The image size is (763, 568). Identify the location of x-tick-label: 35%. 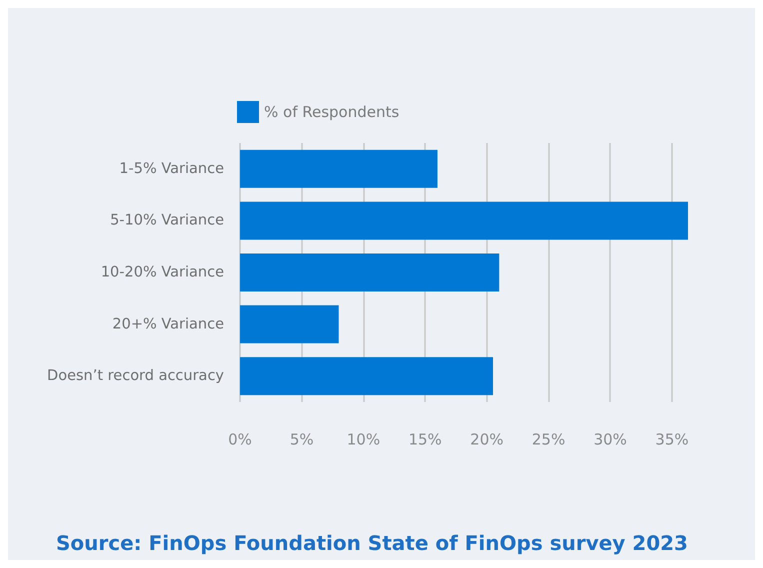
(672, 439).